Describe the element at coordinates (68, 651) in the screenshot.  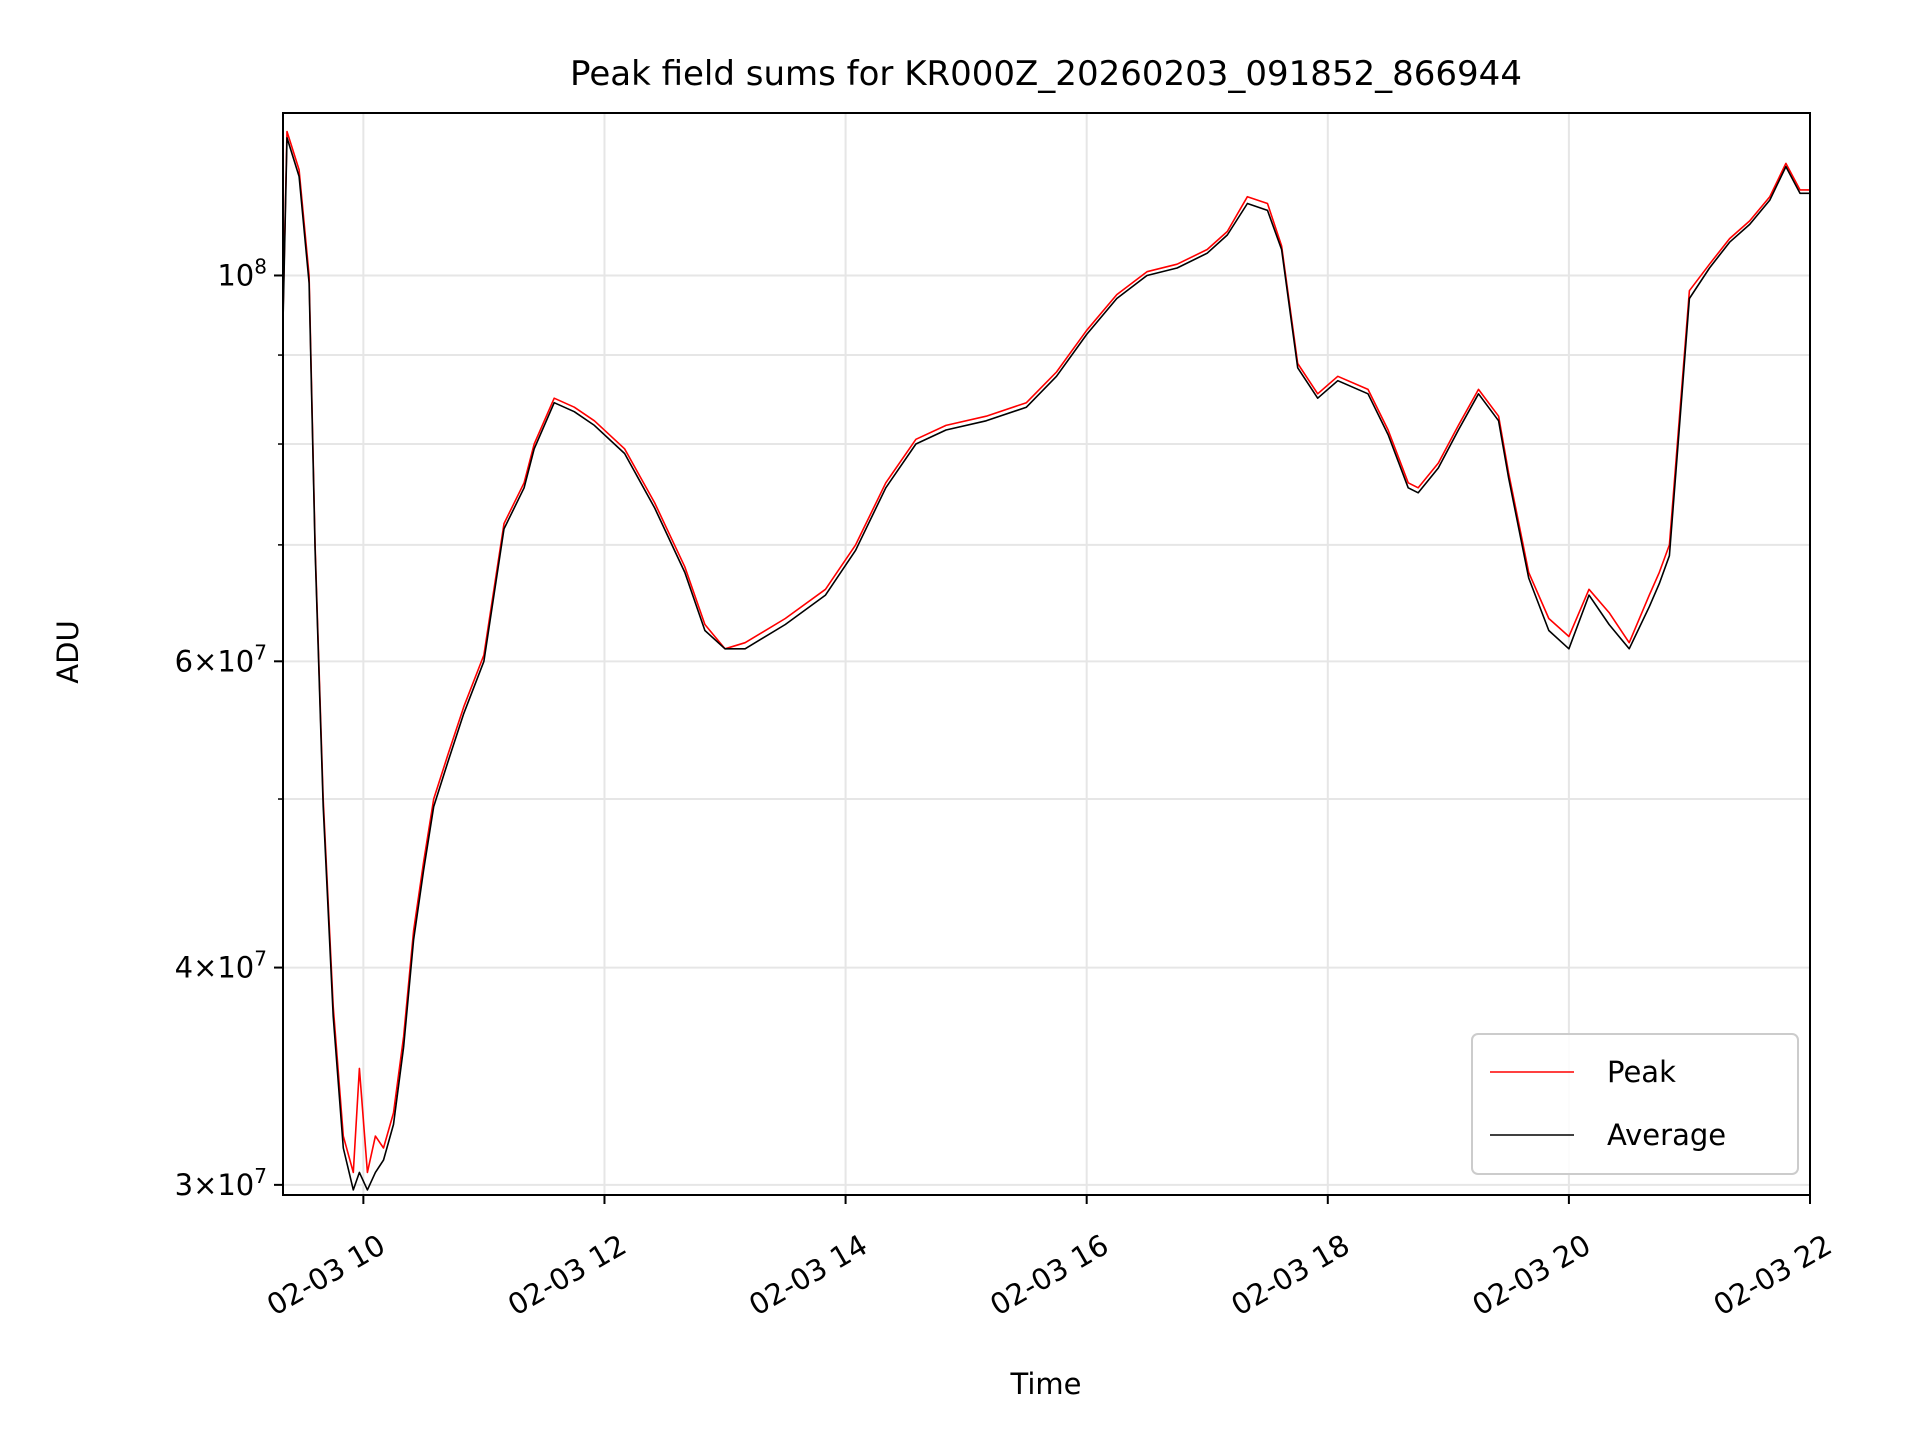
I see `y-axis-label: ADU` at that location.